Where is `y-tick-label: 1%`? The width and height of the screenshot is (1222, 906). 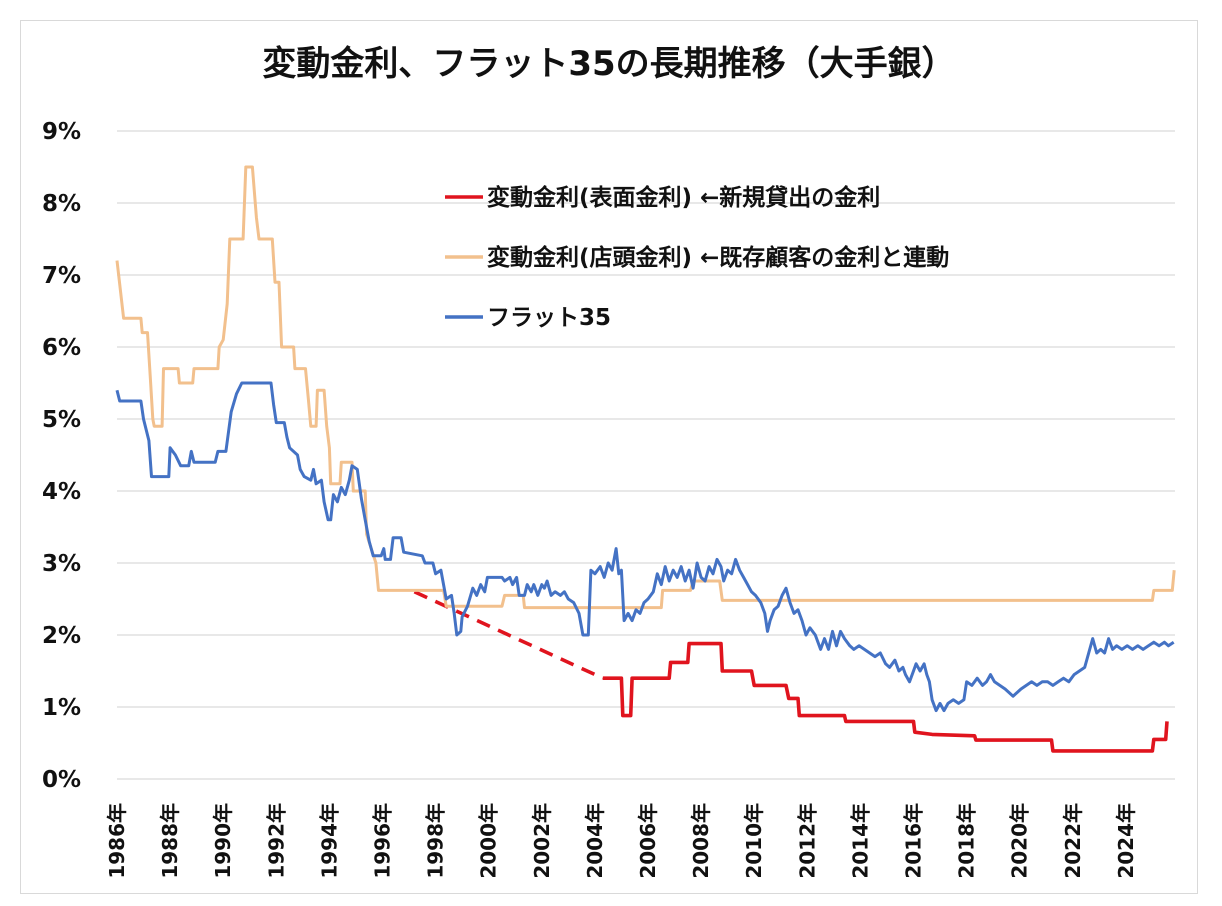
y-tick-label: 1% is located at coordinates (61, 708).